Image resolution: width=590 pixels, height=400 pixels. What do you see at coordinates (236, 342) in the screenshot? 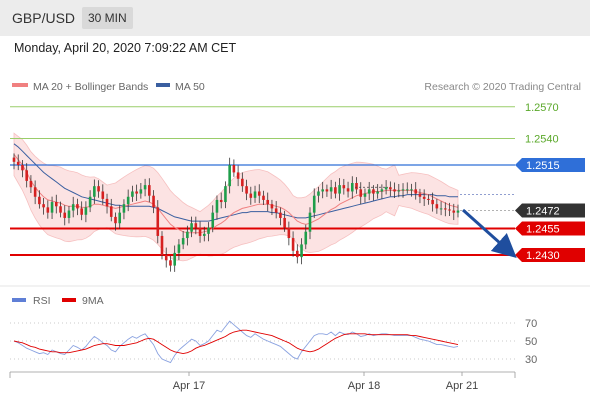
I see `rsi-ma9-line` at bounding box center [236, 342].